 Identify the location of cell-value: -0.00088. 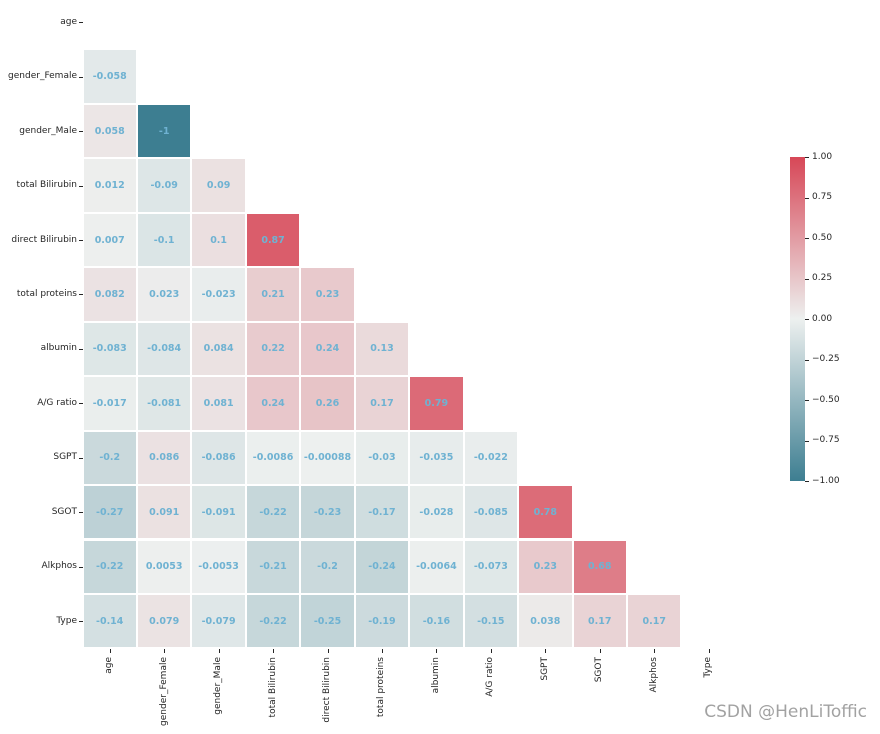
(327, 458).